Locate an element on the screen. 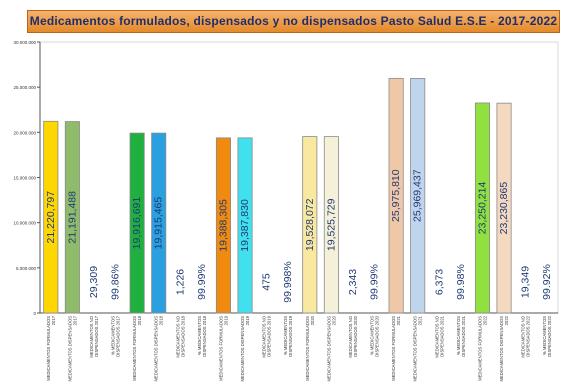 The width and height of the screenshot is (570, 385). data-label: 25,969,437 is located at coordinates (418, 195).